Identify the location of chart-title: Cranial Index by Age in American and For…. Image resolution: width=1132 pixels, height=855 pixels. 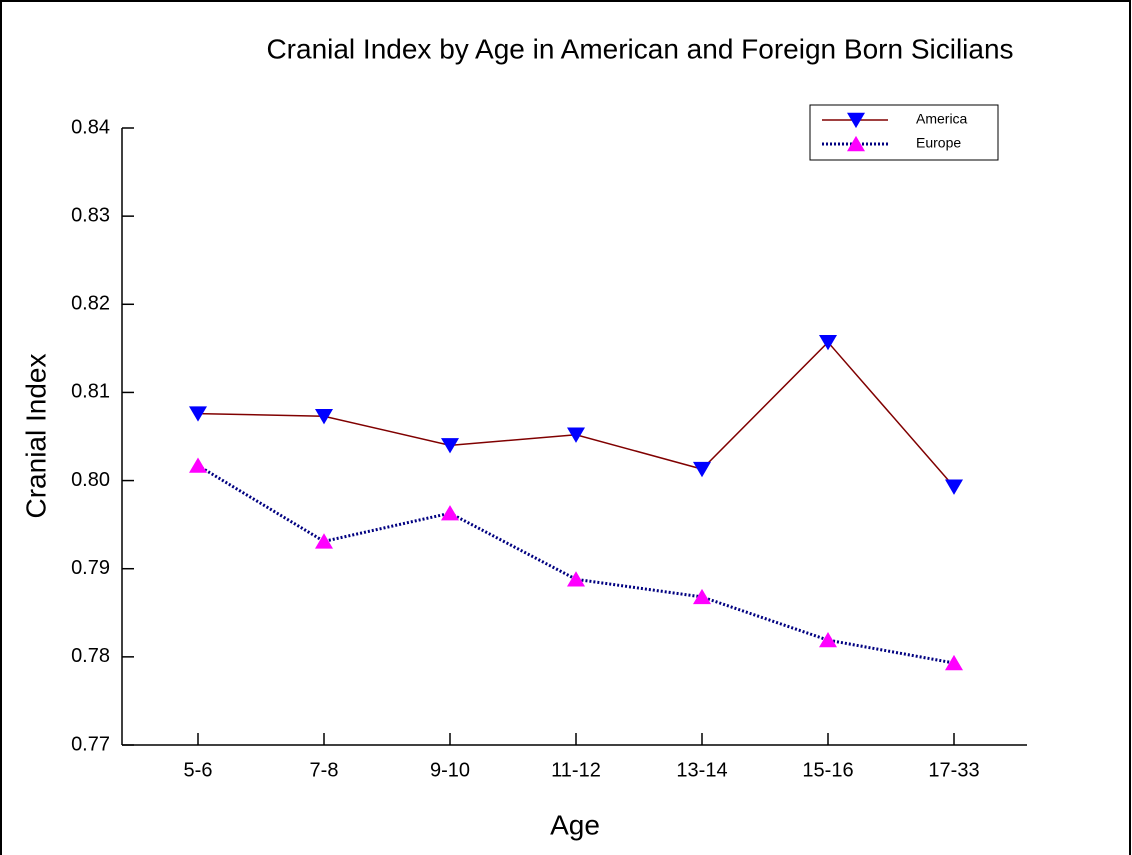
(639, 48).